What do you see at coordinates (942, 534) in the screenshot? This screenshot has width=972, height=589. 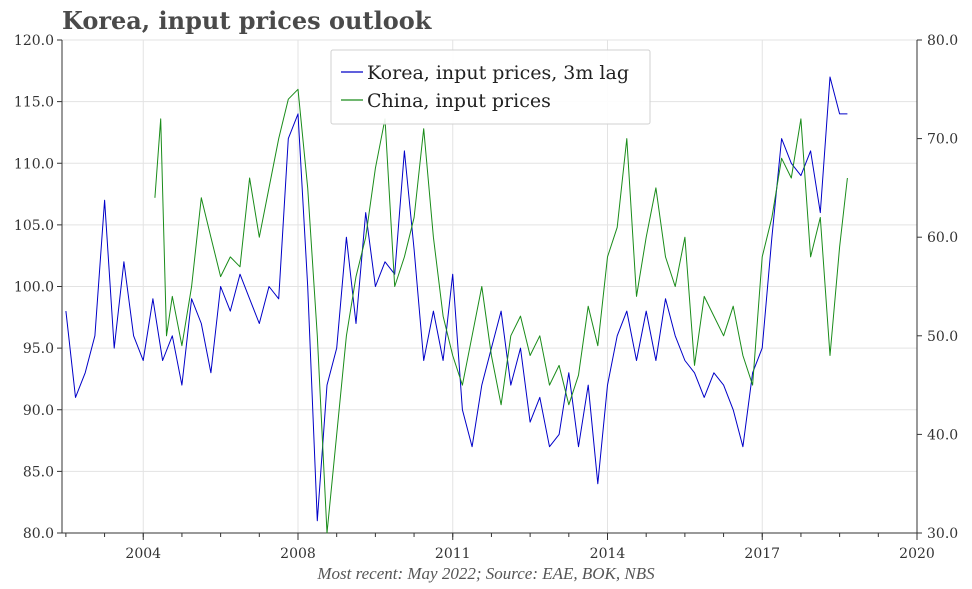 I see `right-tick-label: 30.0` at bounding box center [942, 534].